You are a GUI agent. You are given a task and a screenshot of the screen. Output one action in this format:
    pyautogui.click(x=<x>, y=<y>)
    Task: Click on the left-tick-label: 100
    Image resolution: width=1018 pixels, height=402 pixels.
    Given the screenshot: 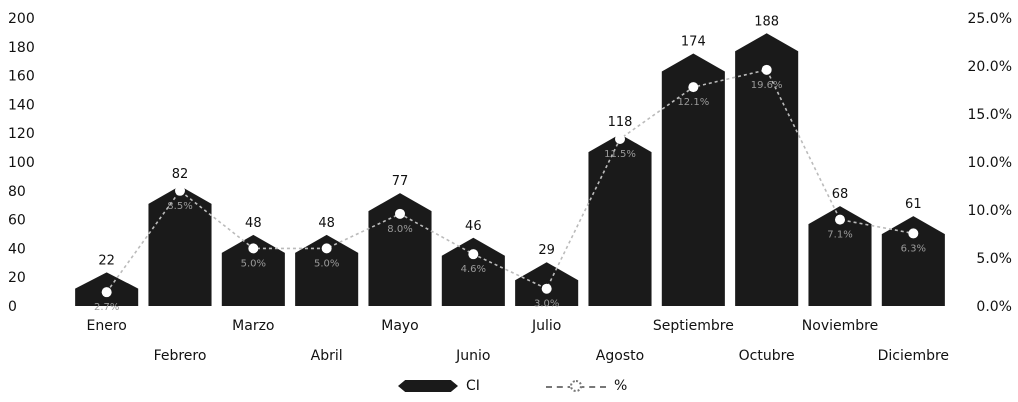 What is the action you would take?
    pyautogui.click(x=21, y=163)
    